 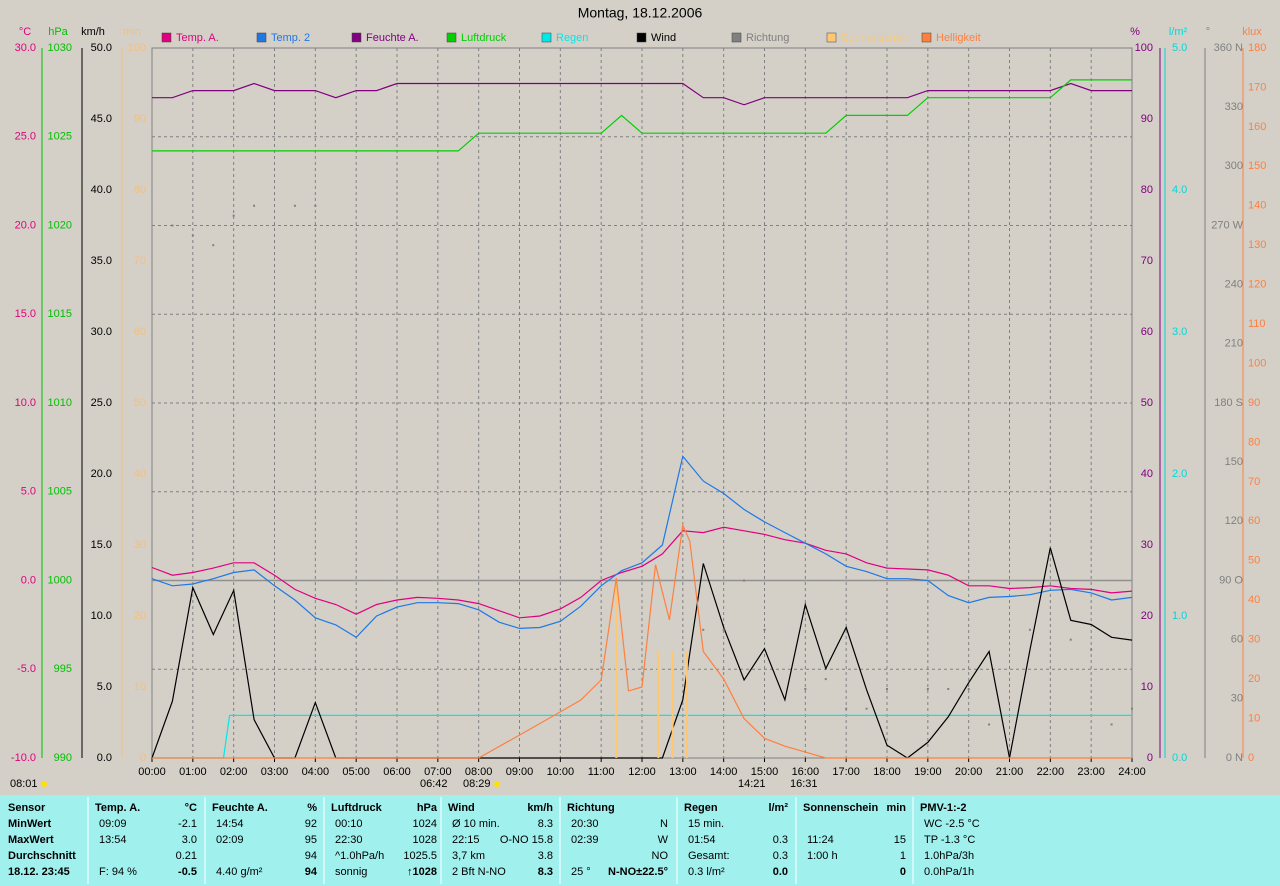 I want to click on row-label: 18.12. 23:45, so click(x=39, y=872).